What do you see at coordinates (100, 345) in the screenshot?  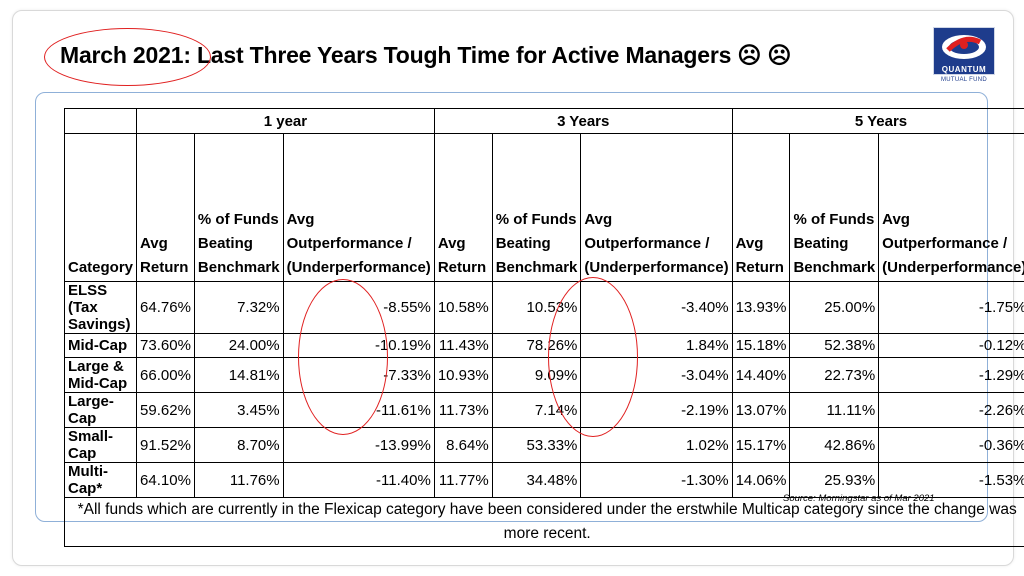 I see `category-cell: Mid-Cap` at bounding box center [100, 345].